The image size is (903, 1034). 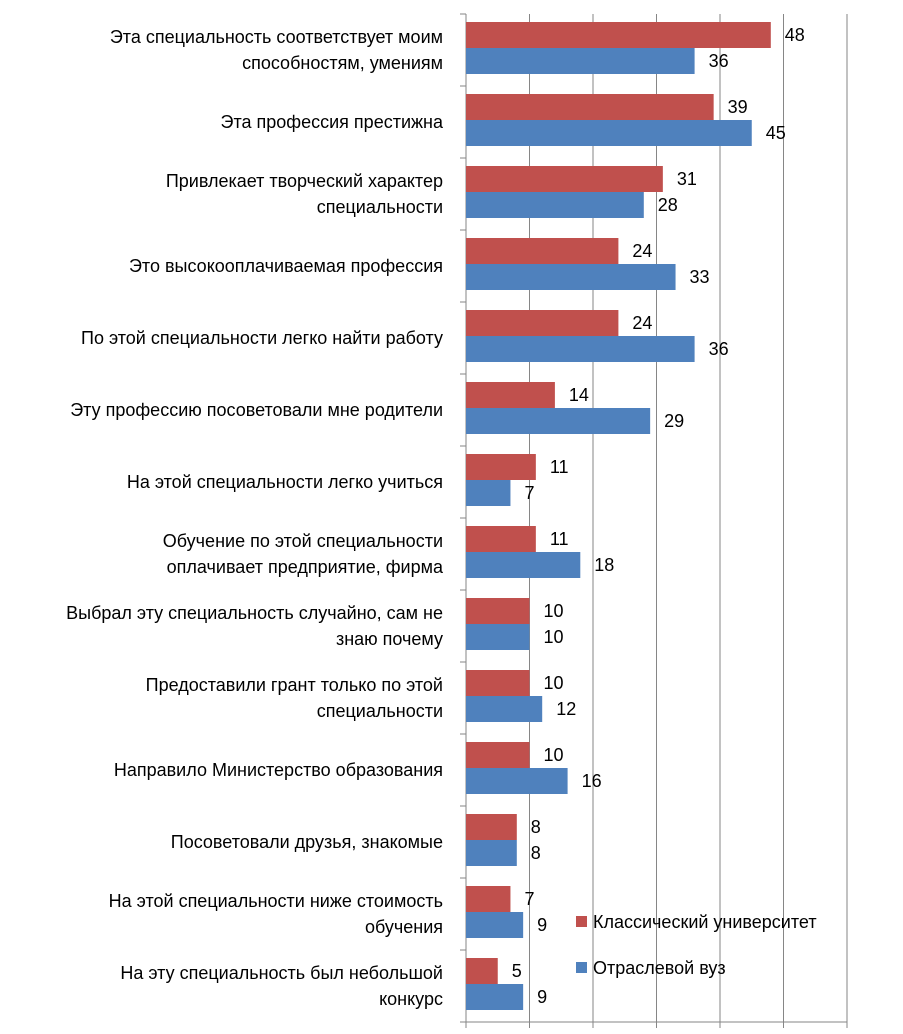 I want to click on data-label-series-2: 18, so click(x=604, y=565).